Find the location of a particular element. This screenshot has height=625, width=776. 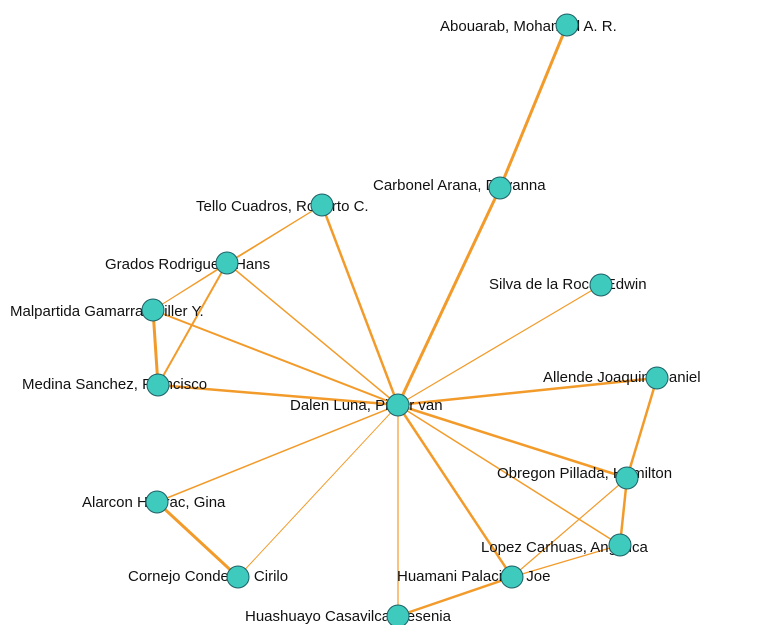

node-label: Cornejo Condena, Cirilo is located at coordinates (208, 576).